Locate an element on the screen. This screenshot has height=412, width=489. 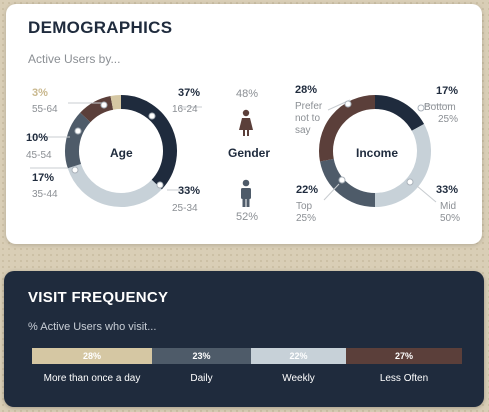
age-16-24-label: 16-24 is located at coordinates (185, 109).